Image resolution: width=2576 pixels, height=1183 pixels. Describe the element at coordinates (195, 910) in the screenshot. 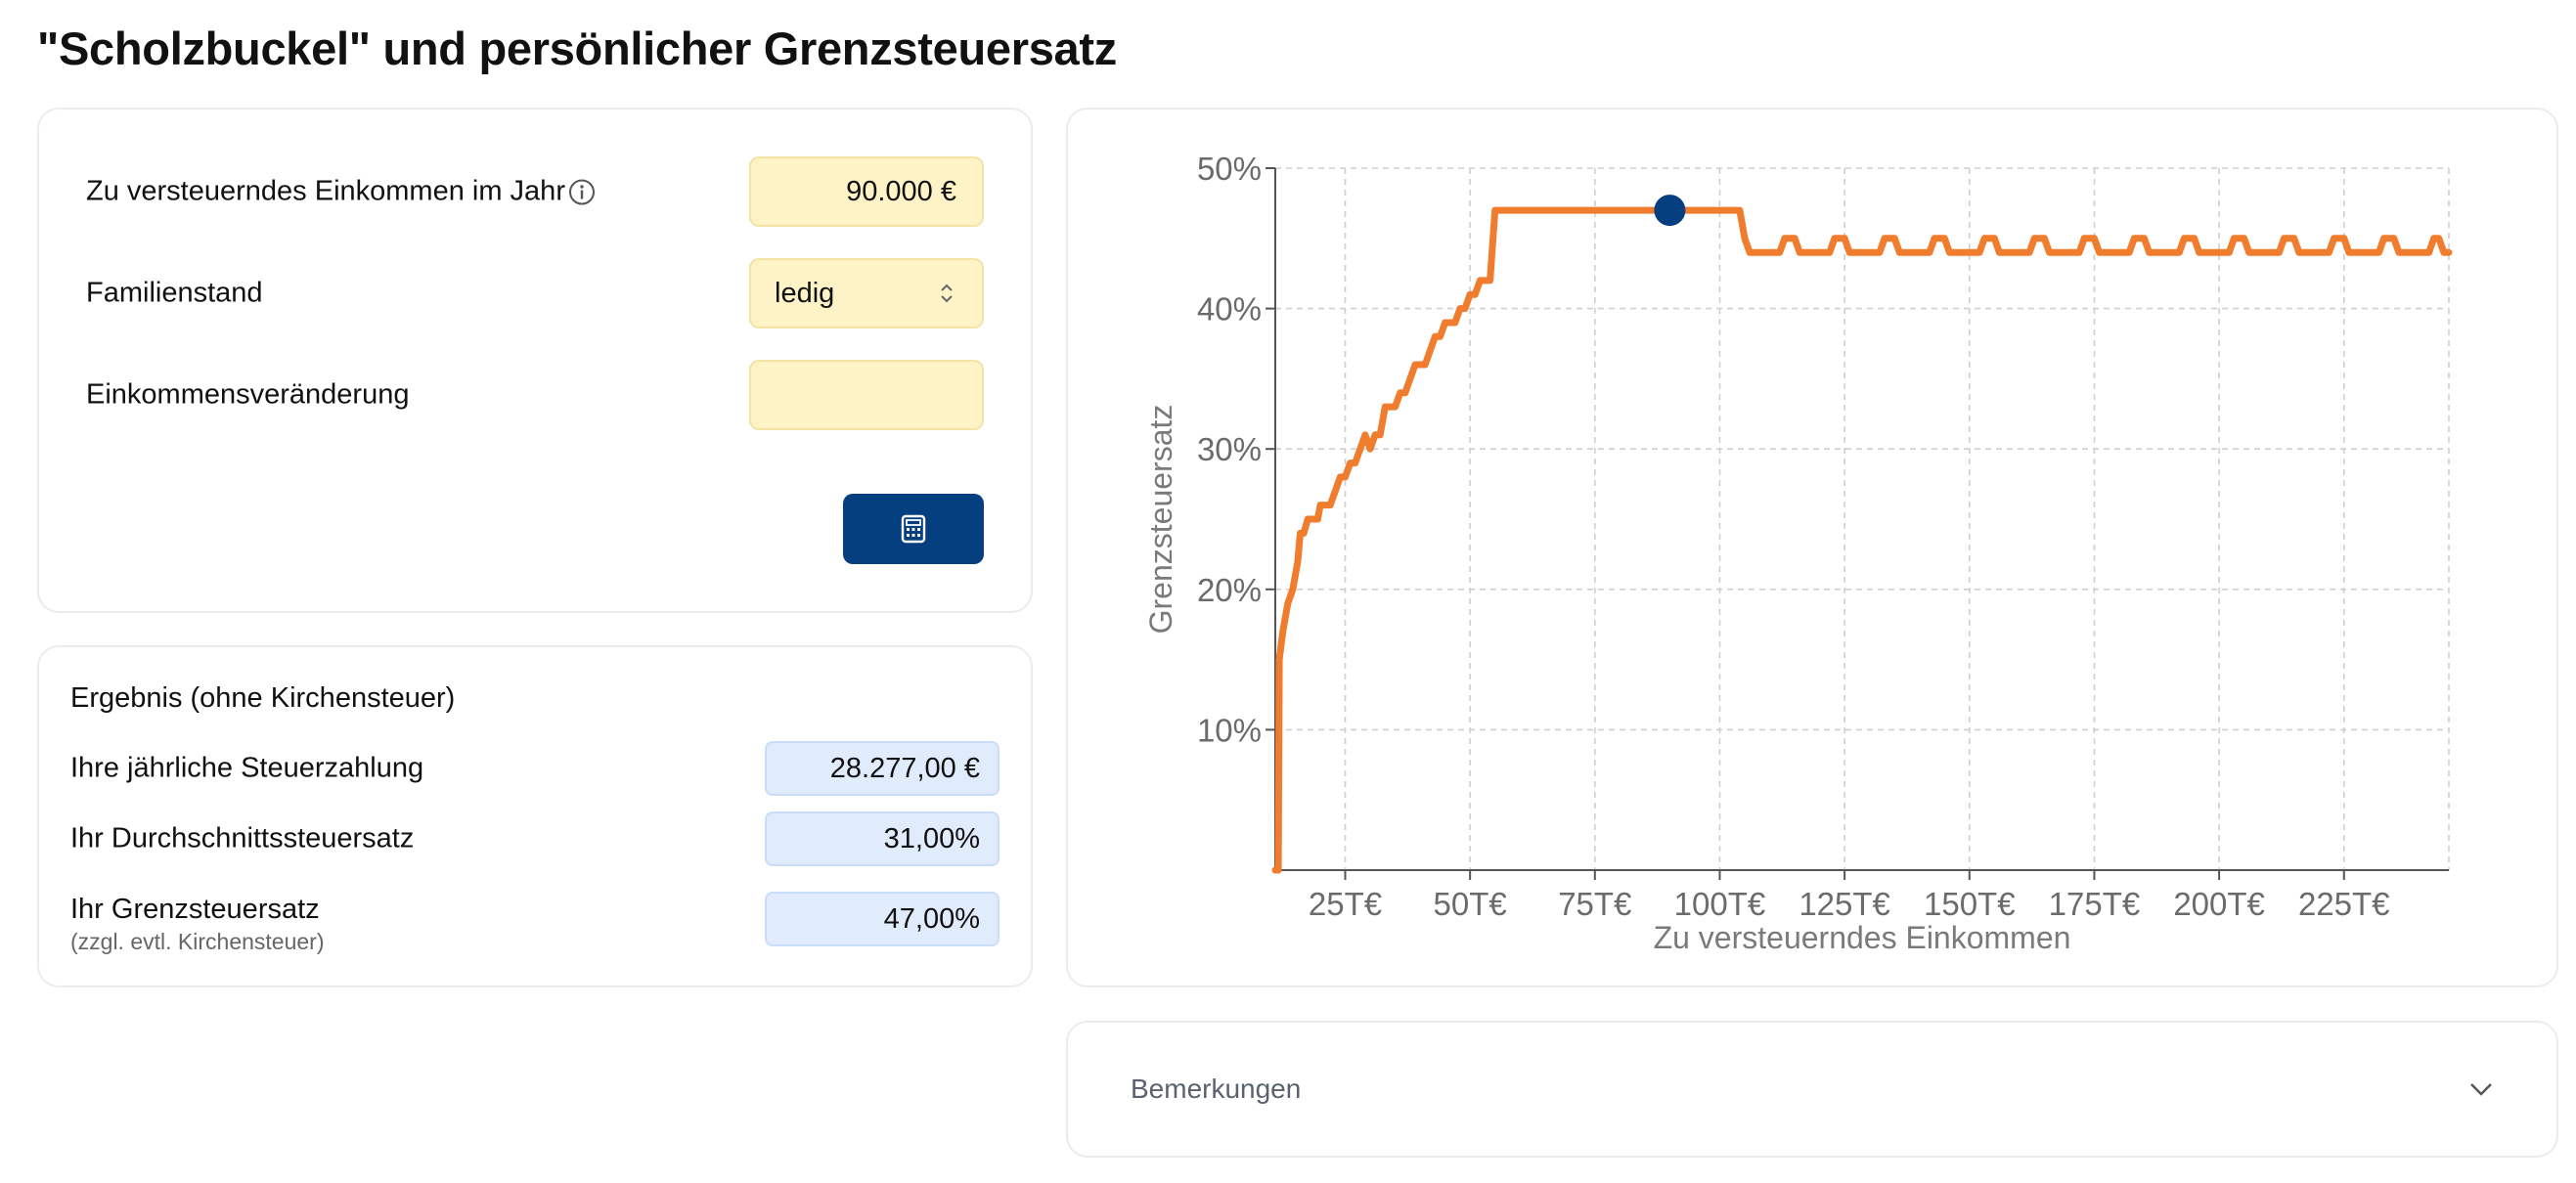

I see `marginal-rate-label: Ihr Grenzsteuersatz` at that location.